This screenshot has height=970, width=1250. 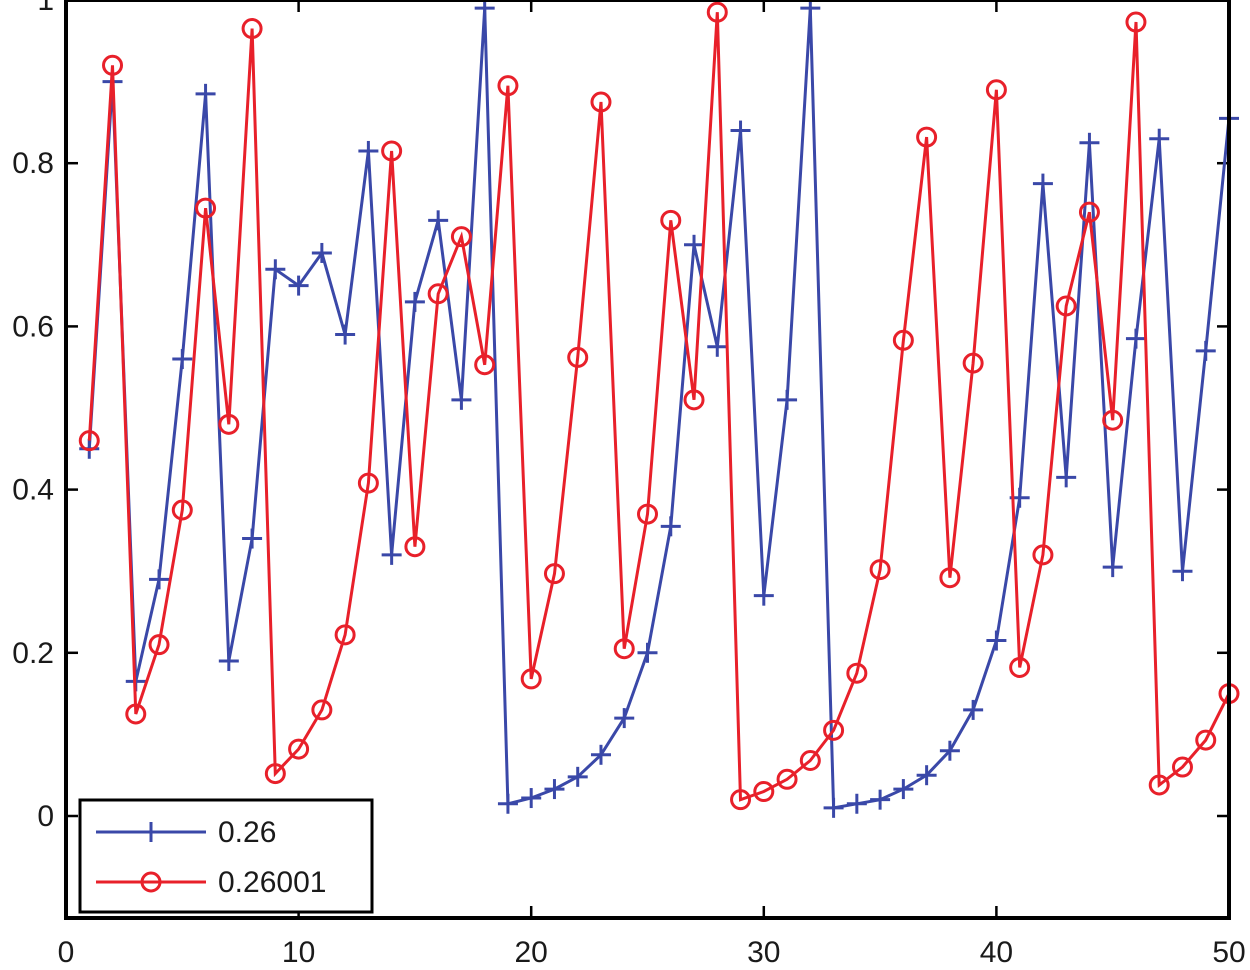 What do you see at coordinates (763, 952) in the screenshot?
I see `x-tick-label: 30` at bounding box center [763, 952].